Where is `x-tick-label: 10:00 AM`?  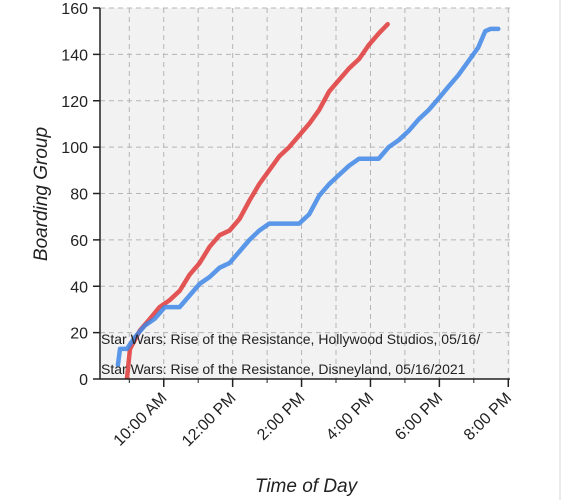
x-tick-label: 10:00 AM is located at coordinates (141, 420).